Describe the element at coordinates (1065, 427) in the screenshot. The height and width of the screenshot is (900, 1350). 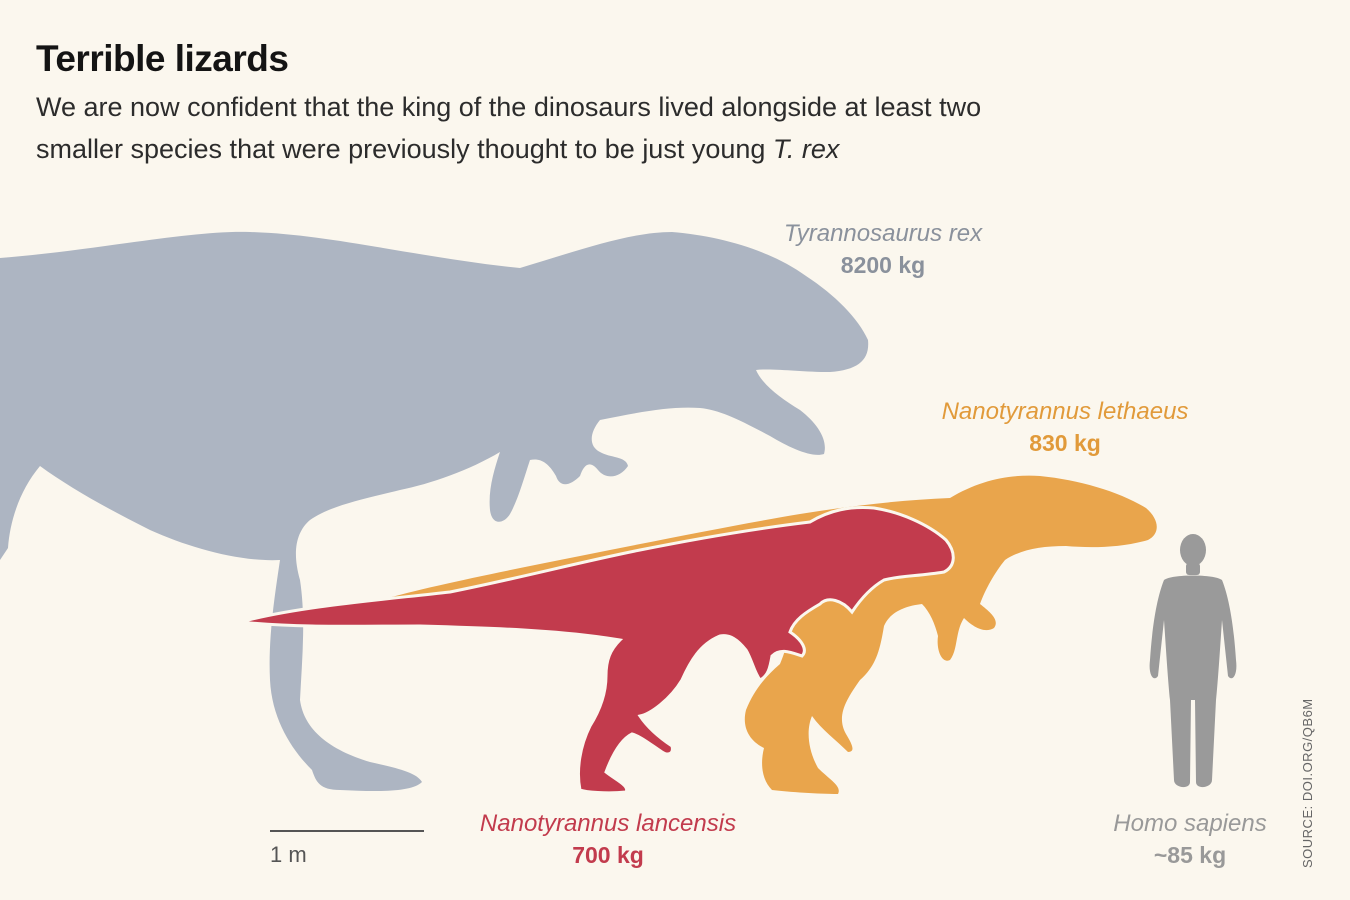
I see `lethaeus-label: Nanotyrannus lethaeus 830 kg` at that location.